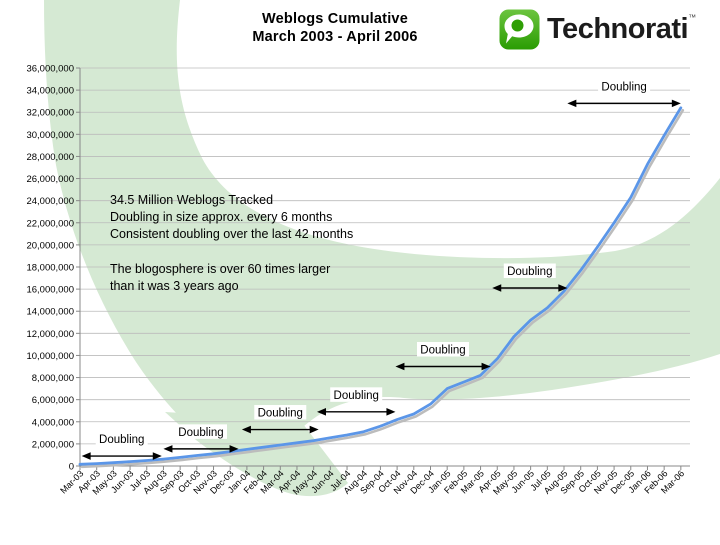 The width and height of the screenshot is (720, 545). I want to click on svg-text: 8,000,000, so click(53, 378).